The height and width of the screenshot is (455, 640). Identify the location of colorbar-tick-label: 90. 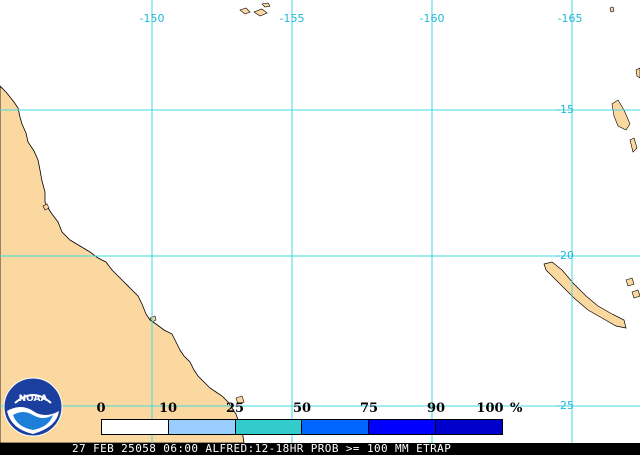
(436, 408).